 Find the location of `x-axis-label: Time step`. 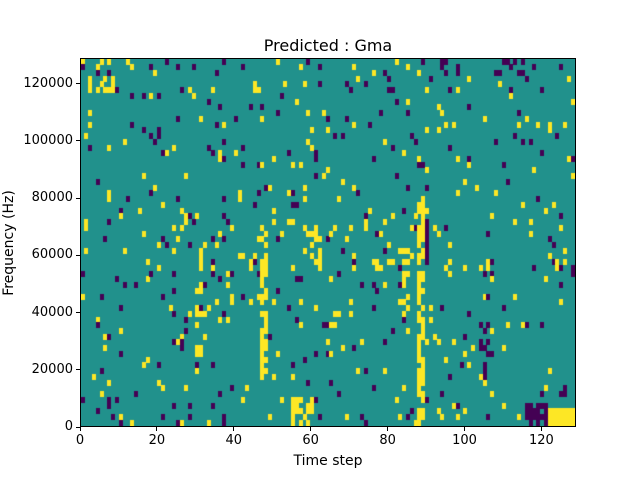

x-axis-label: Time step is located at coordinates (328, 461).